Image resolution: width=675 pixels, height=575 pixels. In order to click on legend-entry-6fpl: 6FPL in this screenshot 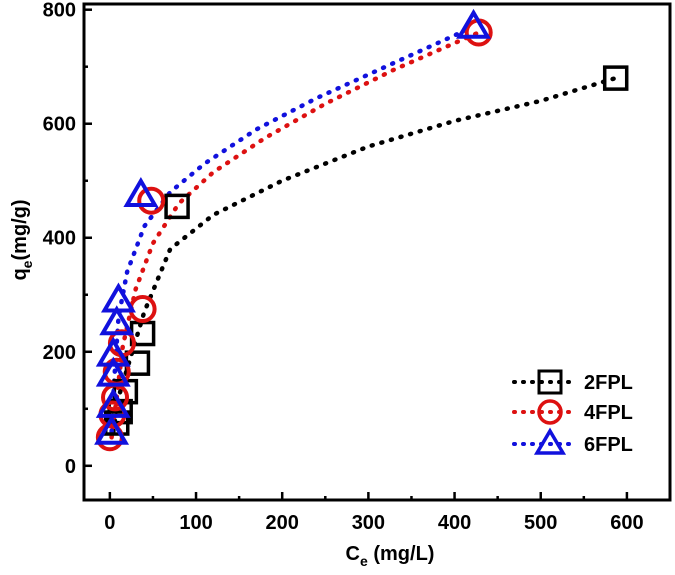, I will do `click(572, 441)`.